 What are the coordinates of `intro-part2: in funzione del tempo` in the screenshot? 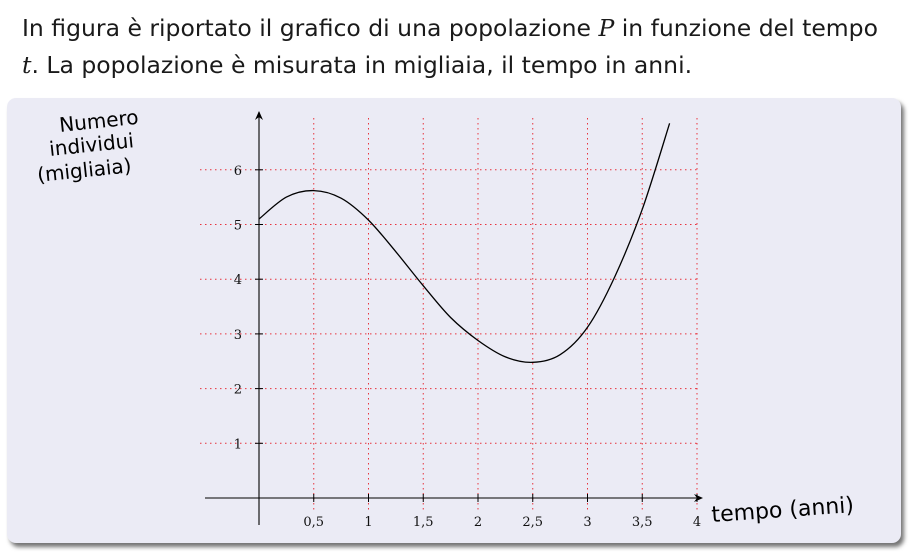 It's located at (746, 28).